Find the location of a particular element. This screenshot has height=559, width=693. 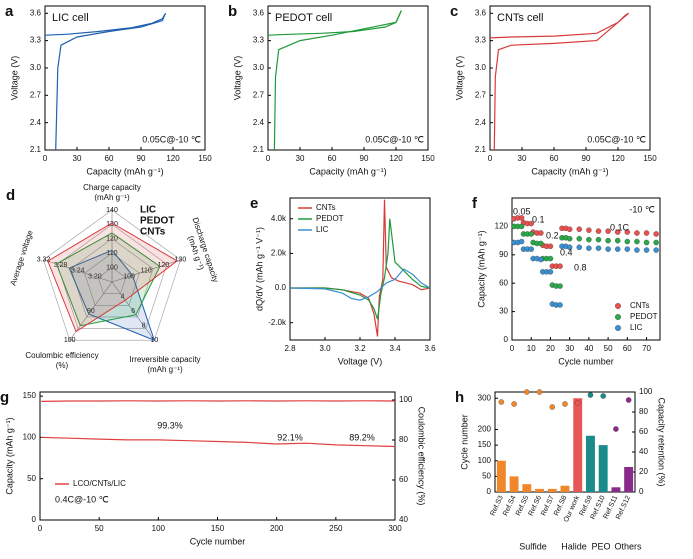

y-tick-label: 30 is located at coordinates (503, 311).